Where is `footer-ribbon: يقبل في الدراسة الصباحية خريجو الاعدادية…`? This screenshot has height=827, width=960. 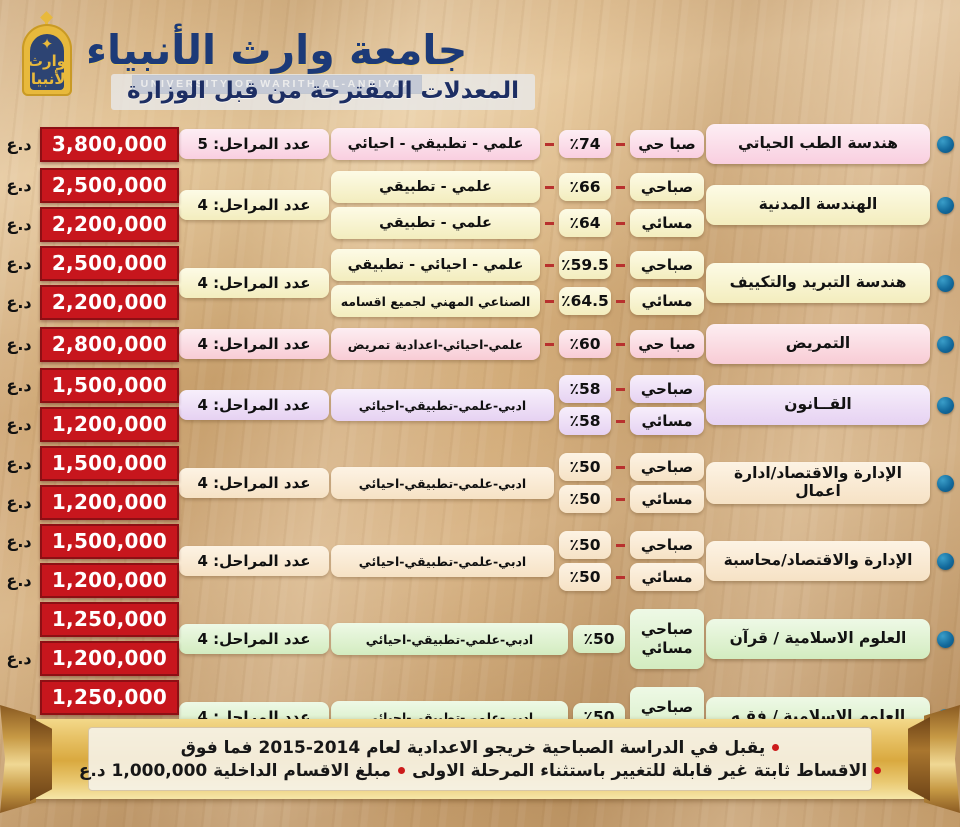
footer-ribbon: يقبل في الدراسة الصباحية خريجو الاعدادية… is located at coordinates (480, 760).